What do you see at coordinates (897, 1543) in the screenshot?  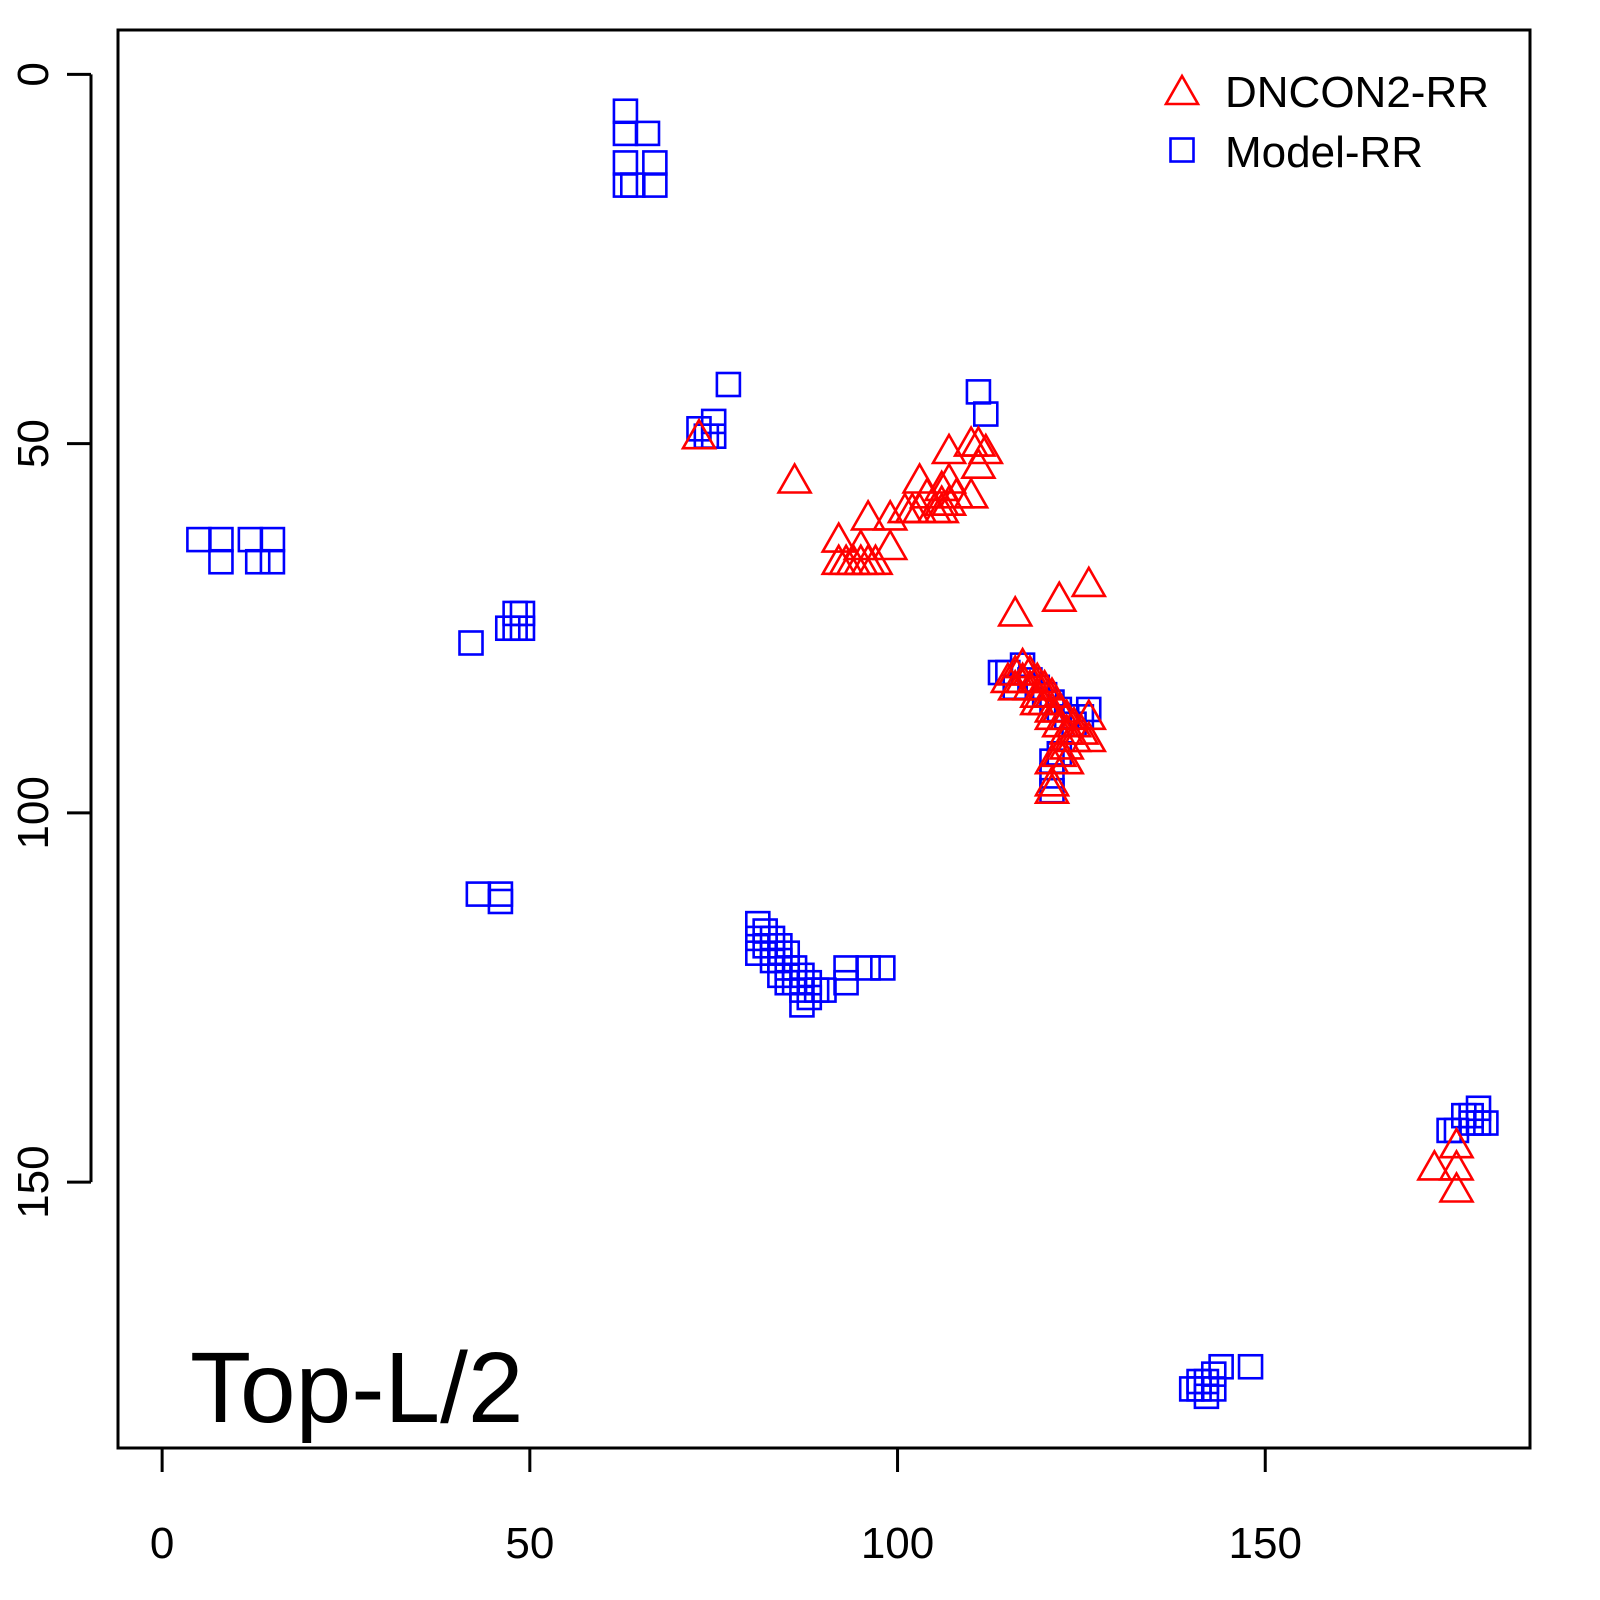 I see `x-tick-label: 100` at bounding box center [897, 1543].